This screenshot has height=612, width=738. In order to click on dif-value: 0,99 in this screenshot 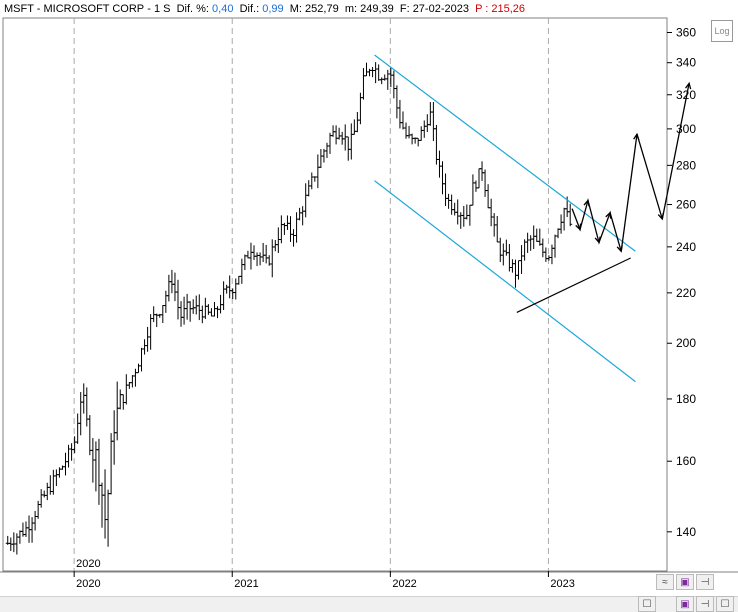, I will do `click(273, 9)`.